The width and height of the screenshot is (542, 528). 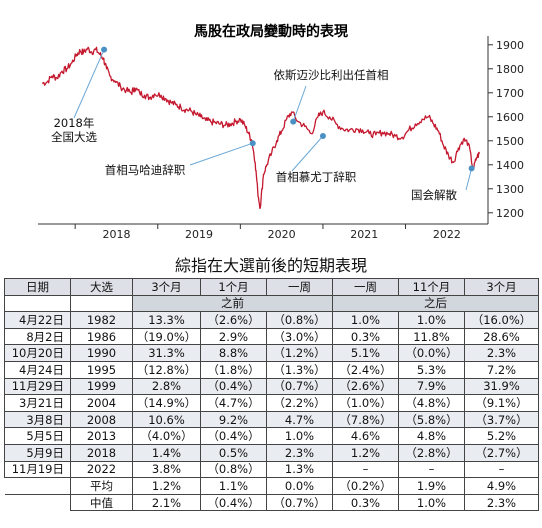 I want to click on cell-election: 2018, so click(x=101, y=452).